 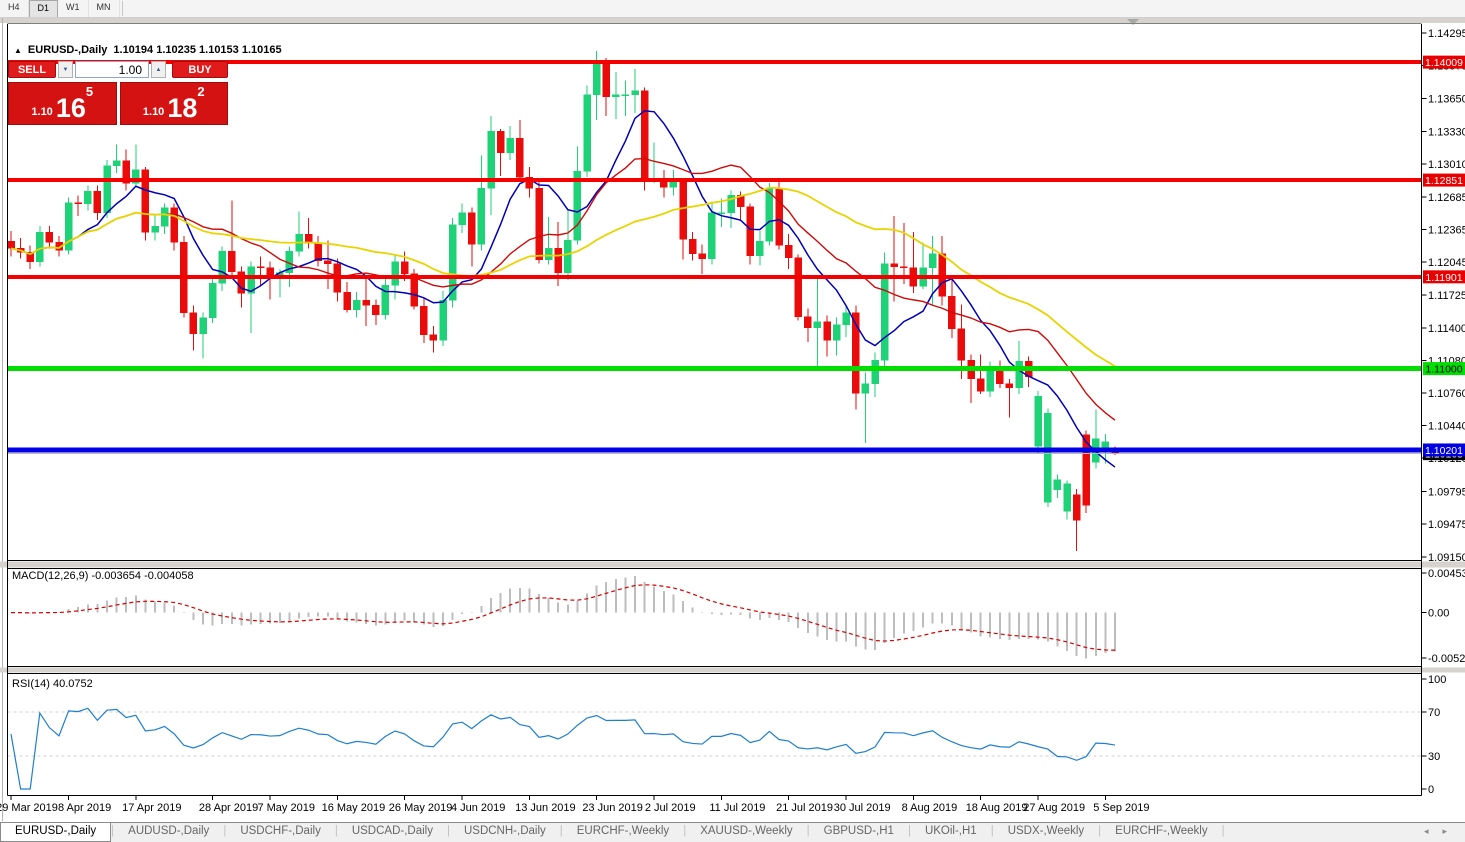 I want to click on volume-input: 1.00, so click(x=112, y=69).